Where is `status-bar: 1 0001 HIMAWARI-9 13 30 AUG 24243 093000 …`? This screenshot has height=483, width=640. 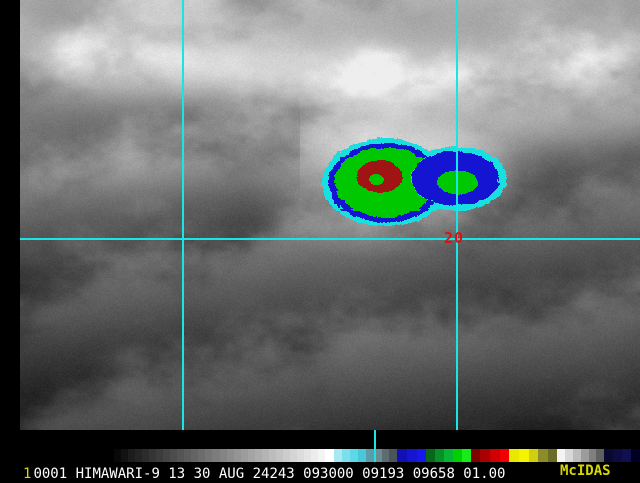 status-bar: 1 0001 HIMAWARI-9 13 30 AUG 24243 093000 … is located at coordinates (320, 456).